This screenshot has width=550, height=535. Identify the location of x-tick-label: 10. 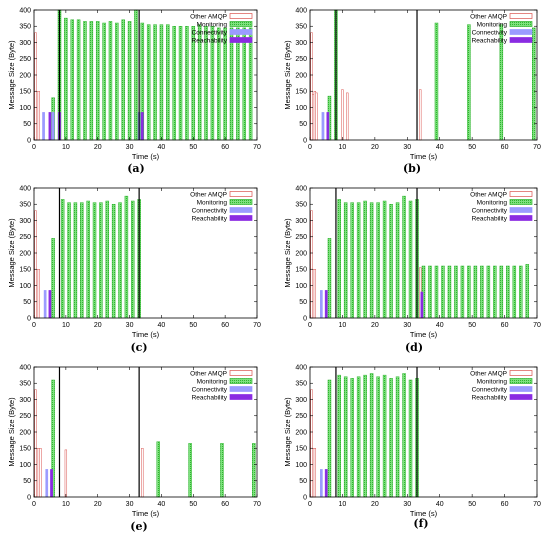
(66, 147).